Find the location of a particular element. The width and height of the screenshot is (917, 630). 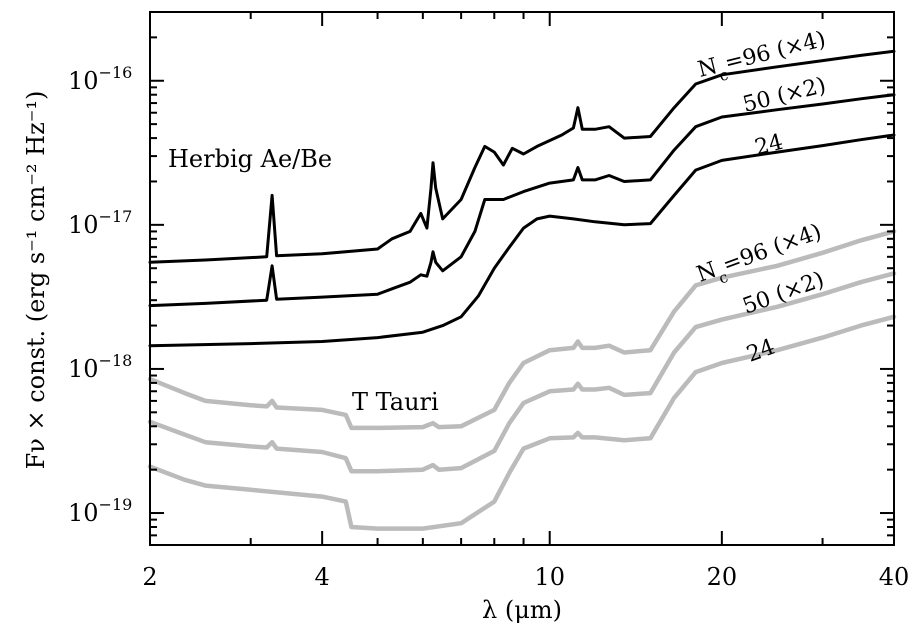

x-tick-label: 4 is located at coordinates (322, 577).